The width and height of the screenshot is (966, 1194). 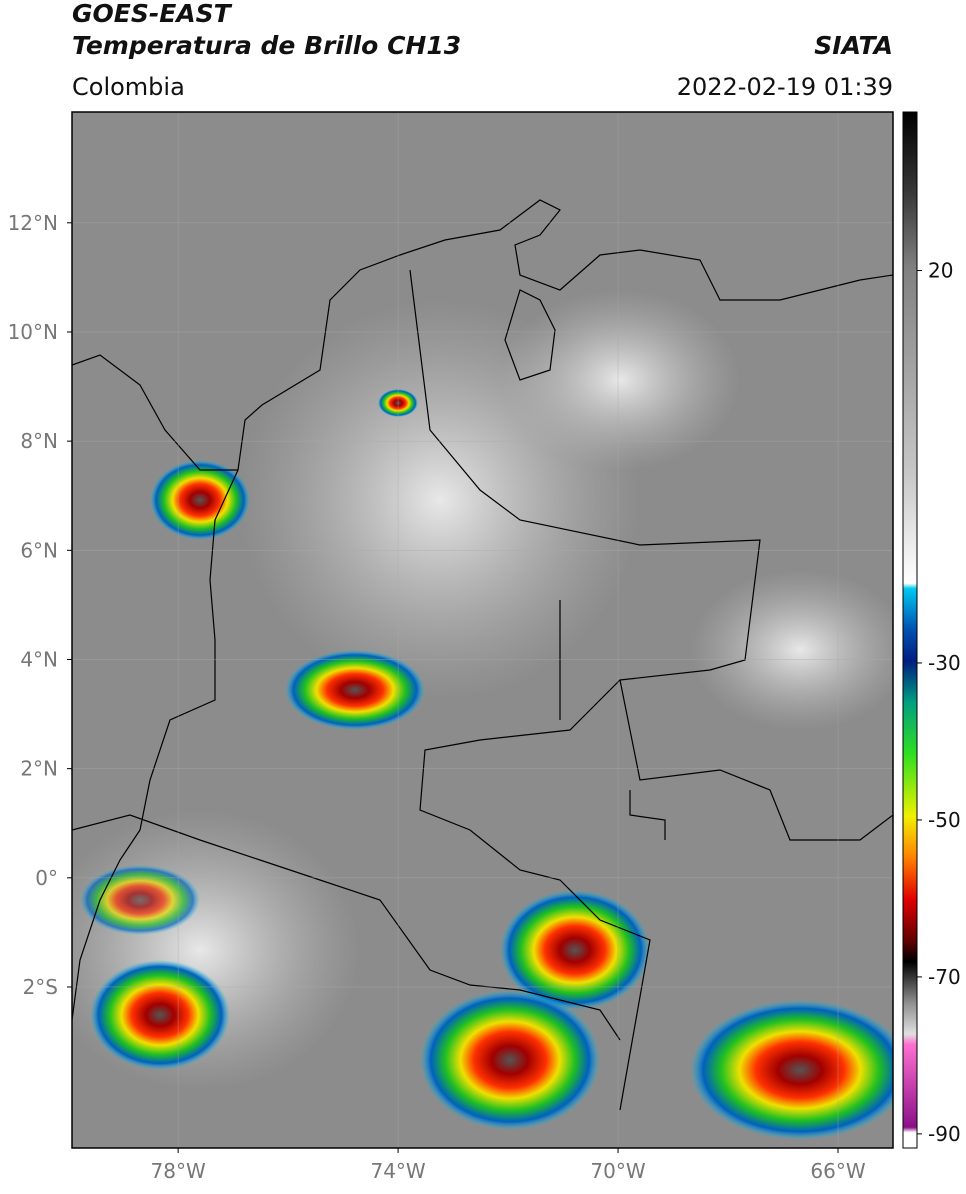 I want to click on y-tick-label: 8°N, so click(x=39, y=441).